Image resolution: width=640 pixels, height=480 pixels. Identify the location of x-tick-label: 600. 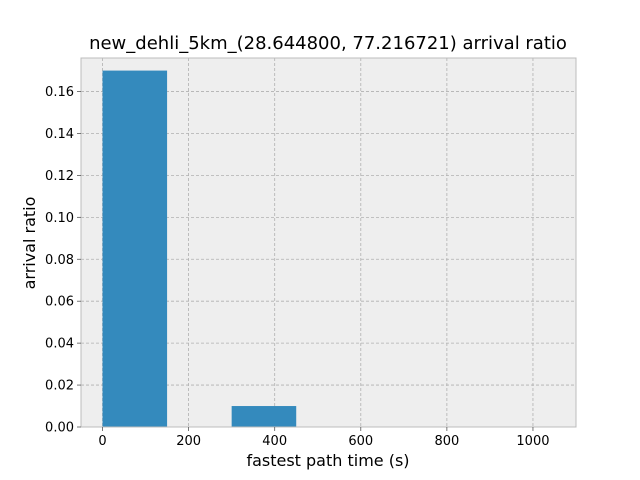
(360, 441).